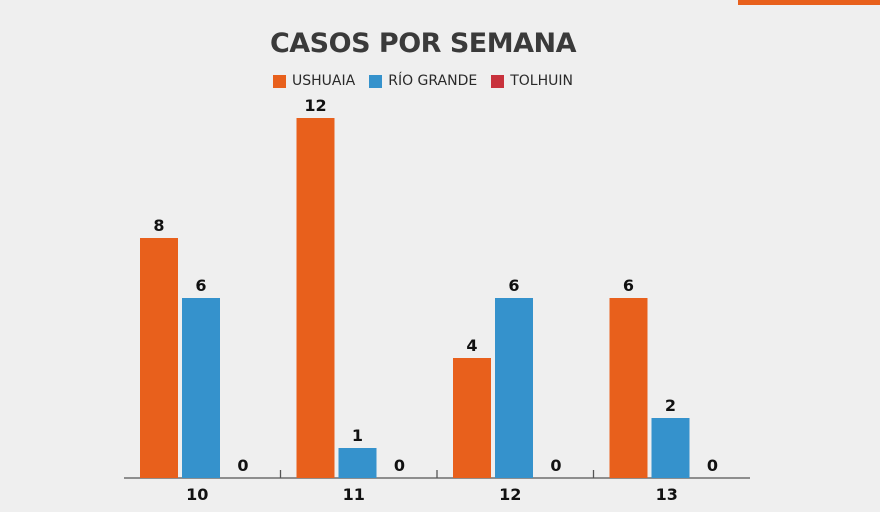 This screenshot has width=880, height=512. I want to click on data-label: 12, so click(315, 105).